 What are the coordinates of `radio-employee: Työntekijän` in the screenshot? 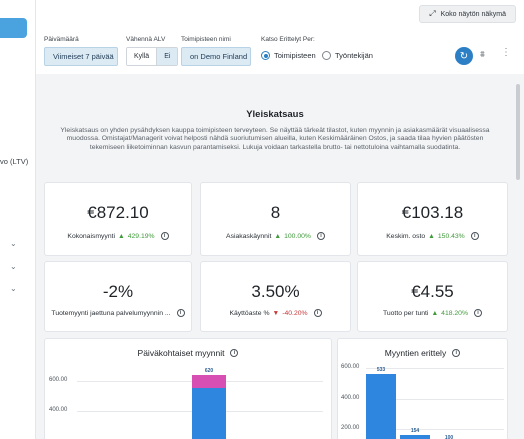 It's located at (347, 55).